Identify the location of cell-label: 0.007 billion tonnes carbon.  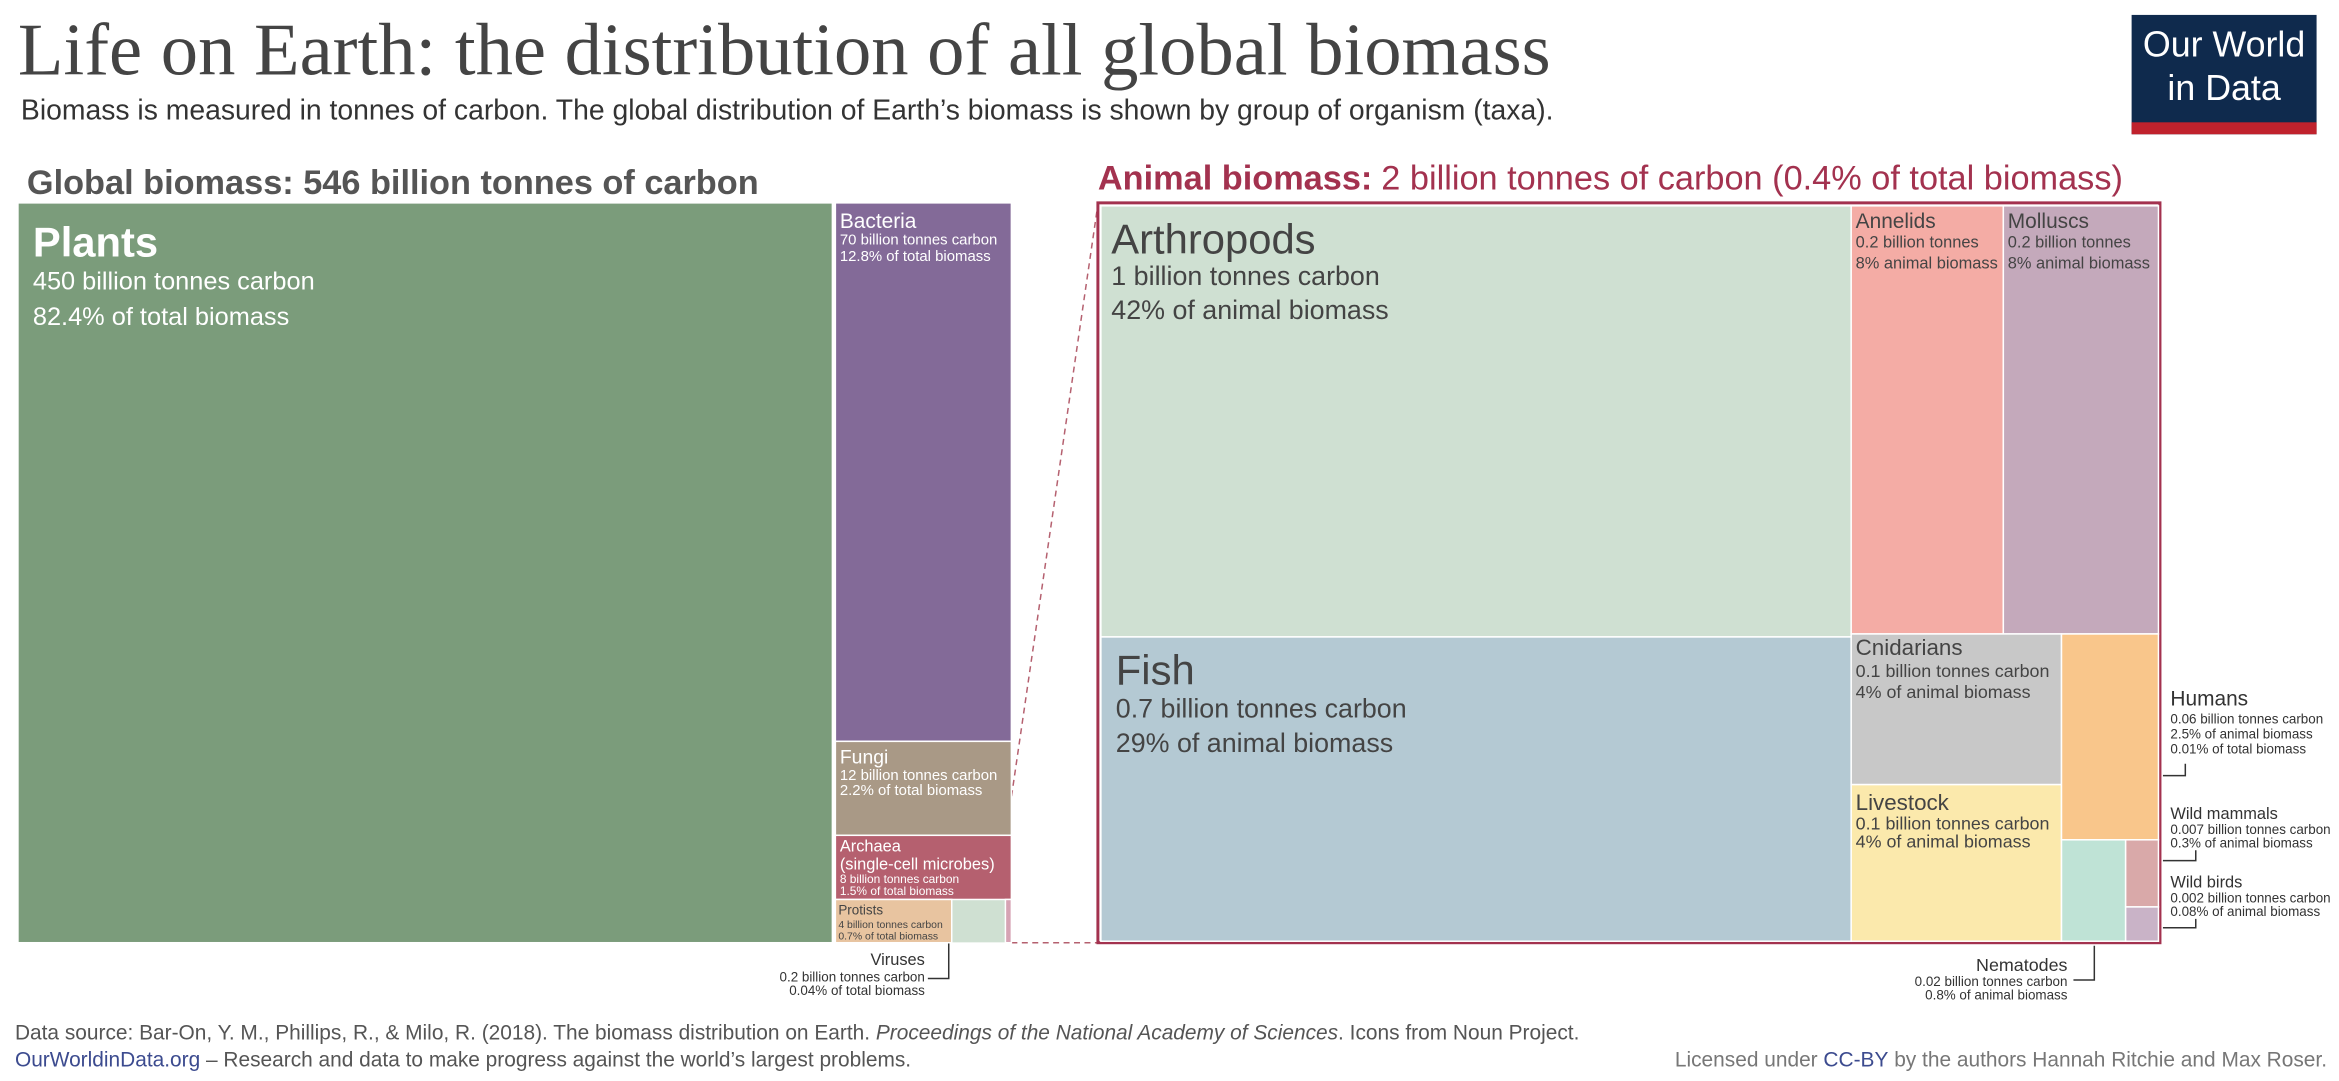
(2250, 829).